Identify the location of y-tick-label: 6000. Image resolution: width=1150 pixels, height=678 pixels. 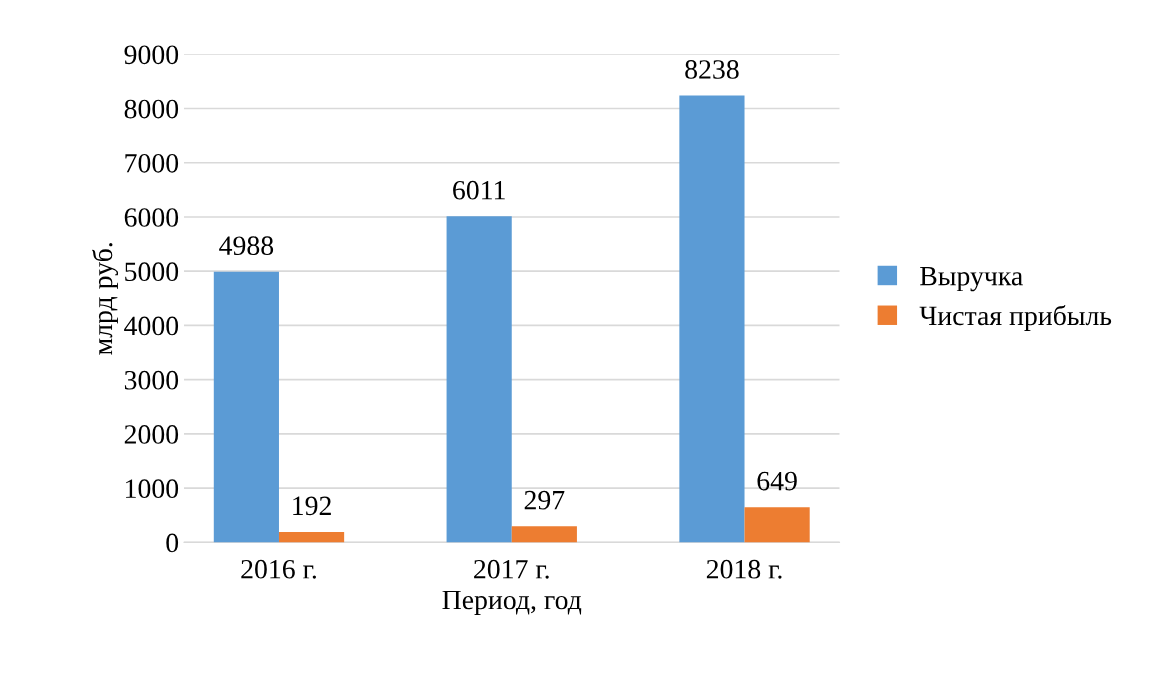
(151, 217).